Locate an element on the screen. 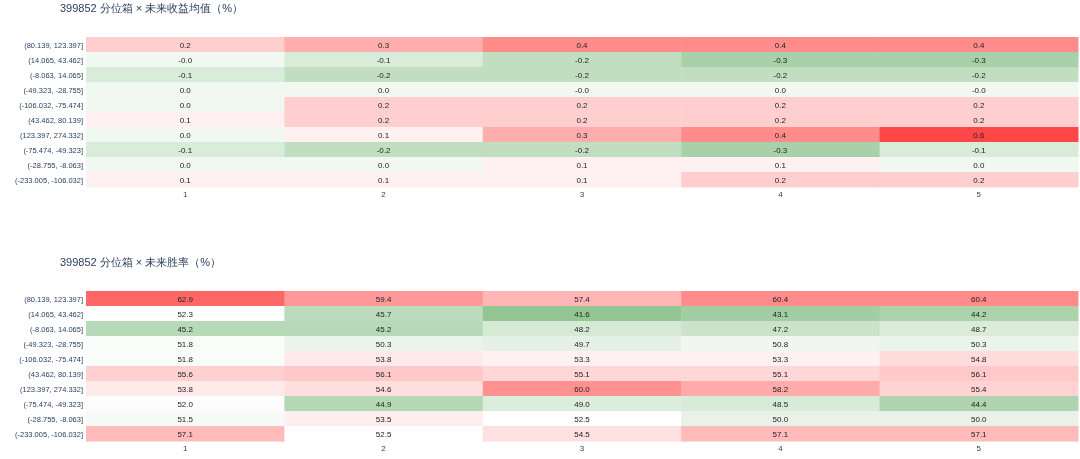 Image resolution: width=1080 pixels, height=459 pixels. data-label: 41.6 is located at coordinates (582, 314).